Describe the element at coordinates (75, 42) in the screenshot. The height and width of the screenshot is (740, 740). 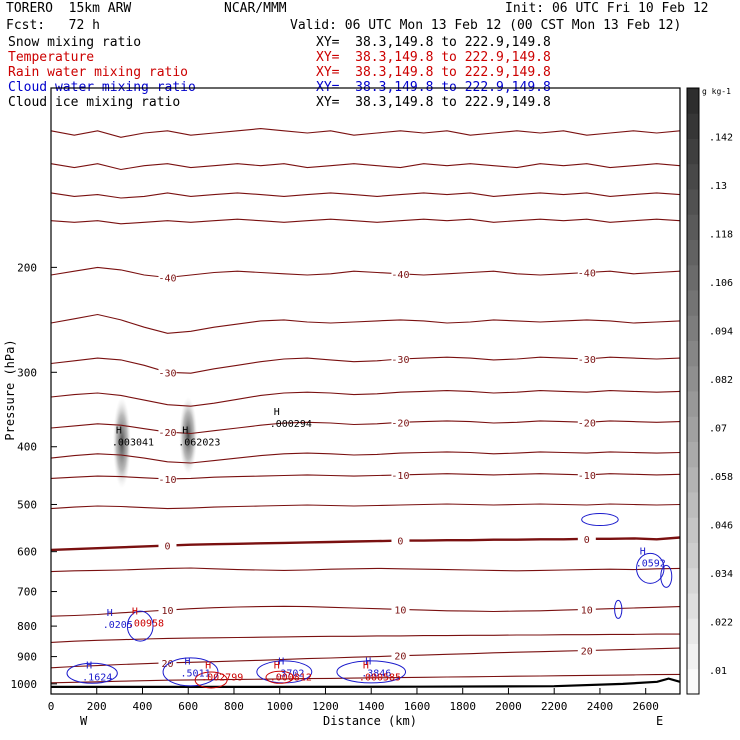
I see `legend-field-label: Snow mixing ratio` at that location.